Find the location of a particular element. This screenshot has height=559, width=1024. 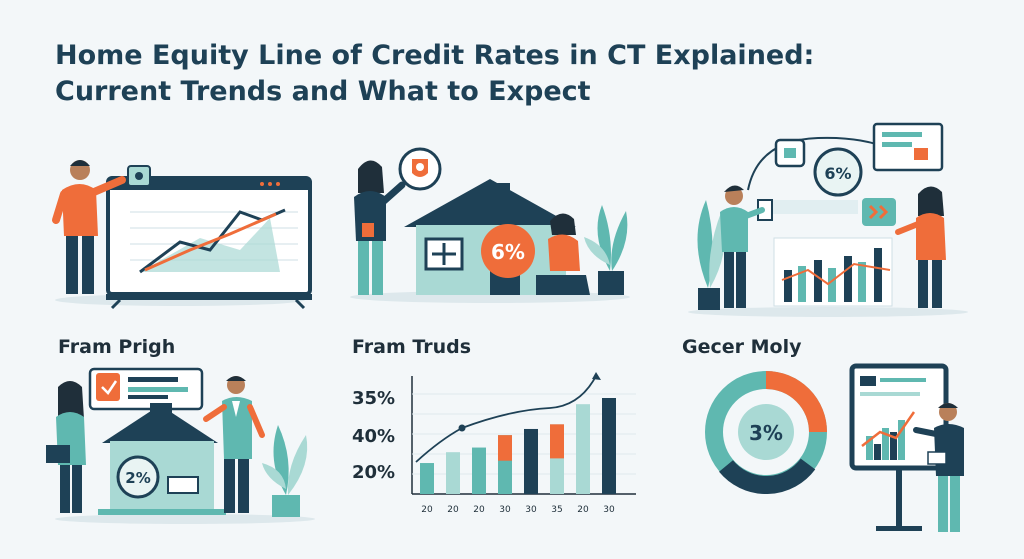

panel-label-fram-truds: Fram Truds is located at coordinates (412, 347).